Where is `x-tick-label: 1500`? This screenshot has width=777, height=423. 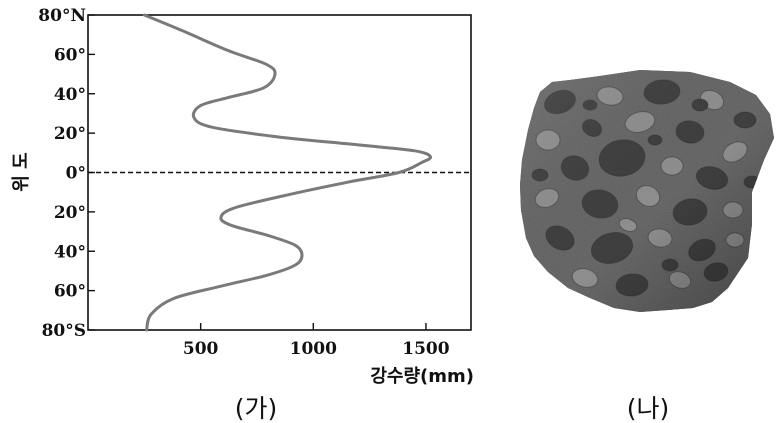
x-tick-label: 1500 is located at coordinates (425, 349).